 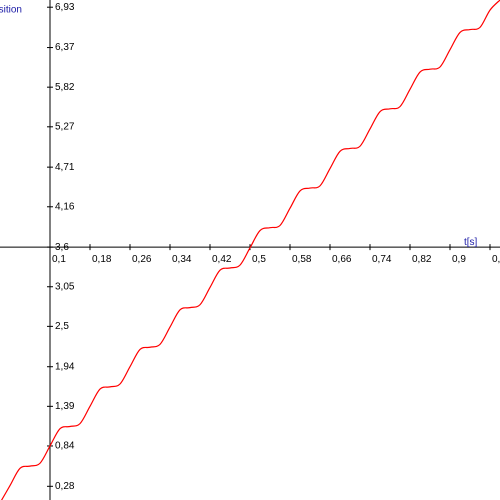 I want to click on x-axis-title: t[s], so click(x=471, y=242).